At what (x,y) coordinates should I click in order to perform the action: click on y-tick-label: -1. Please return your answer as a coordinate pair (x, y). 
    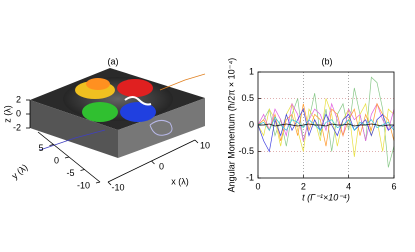
    Looking at the image, I should click on (250, 177).